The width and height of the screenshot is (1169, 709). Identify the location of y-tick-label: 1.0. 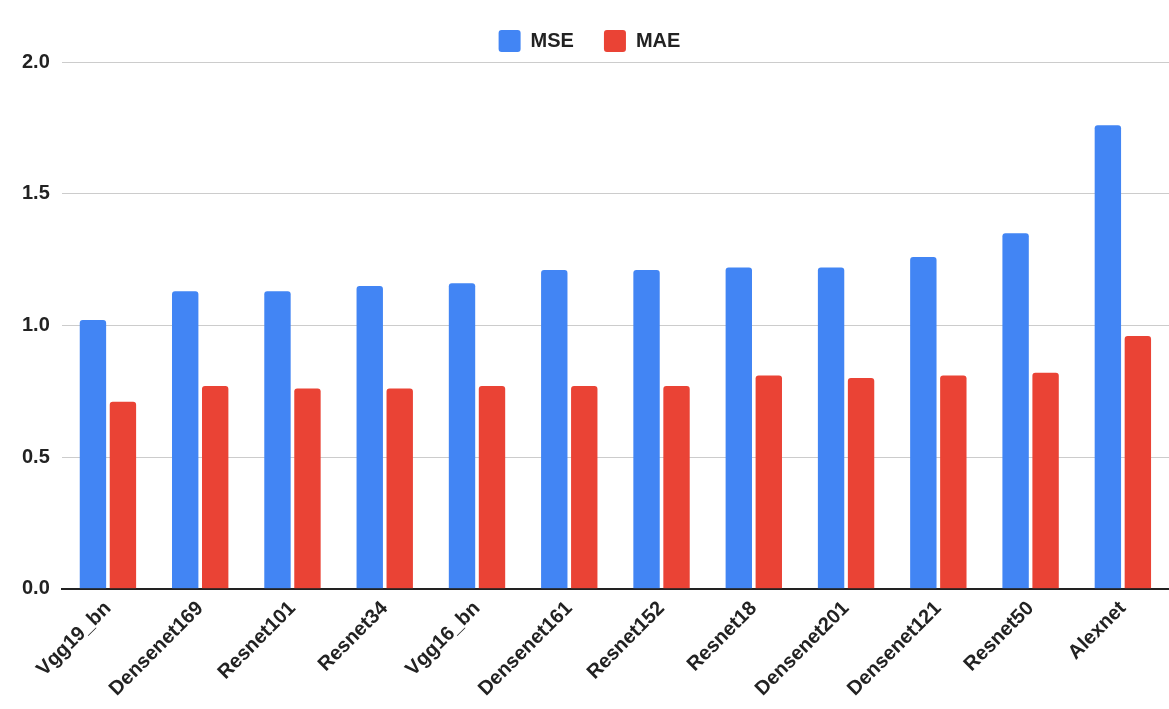
(35, 323).